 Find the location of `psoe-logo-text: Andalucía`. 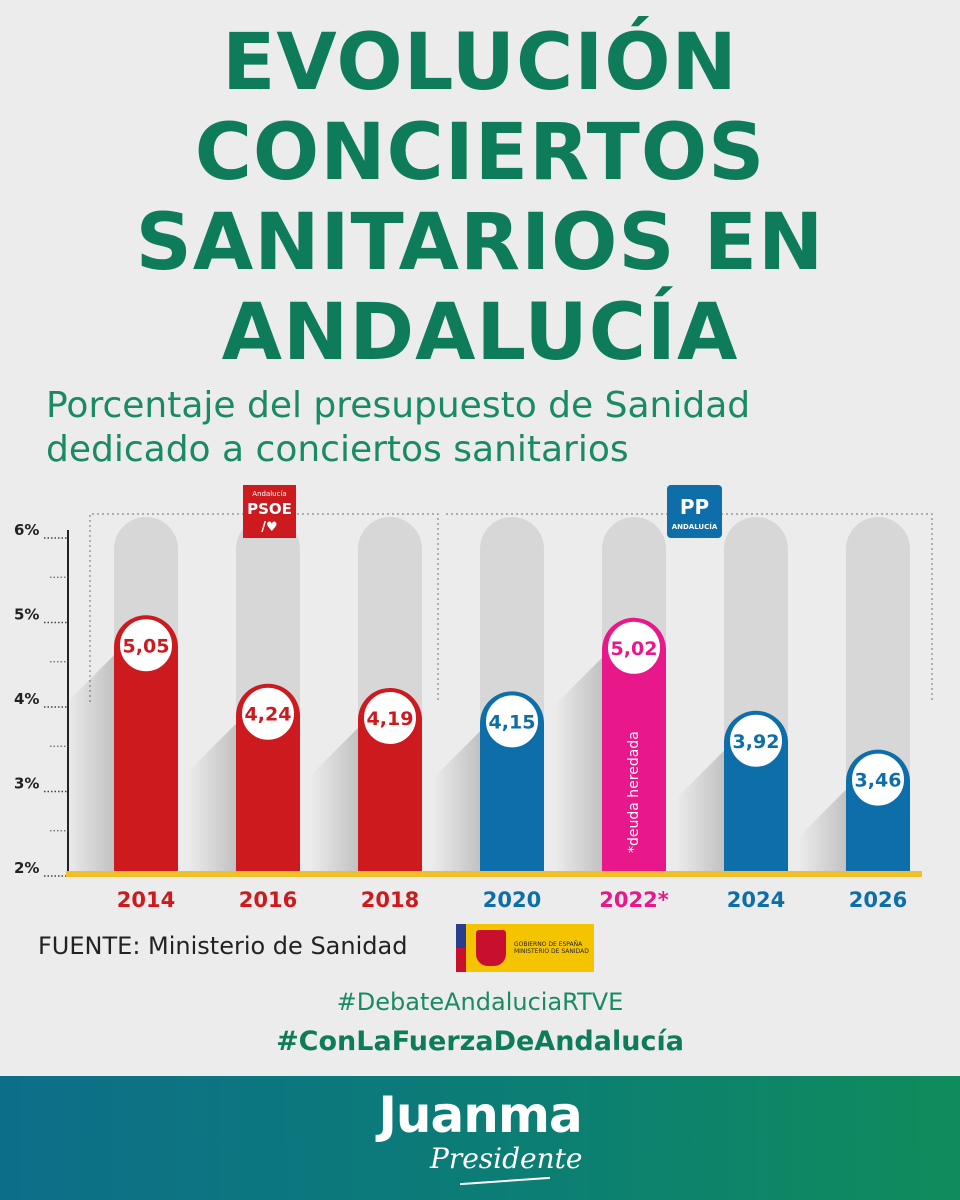

psoe-logo-text: Andalucía is located at coordinates (269, 494).